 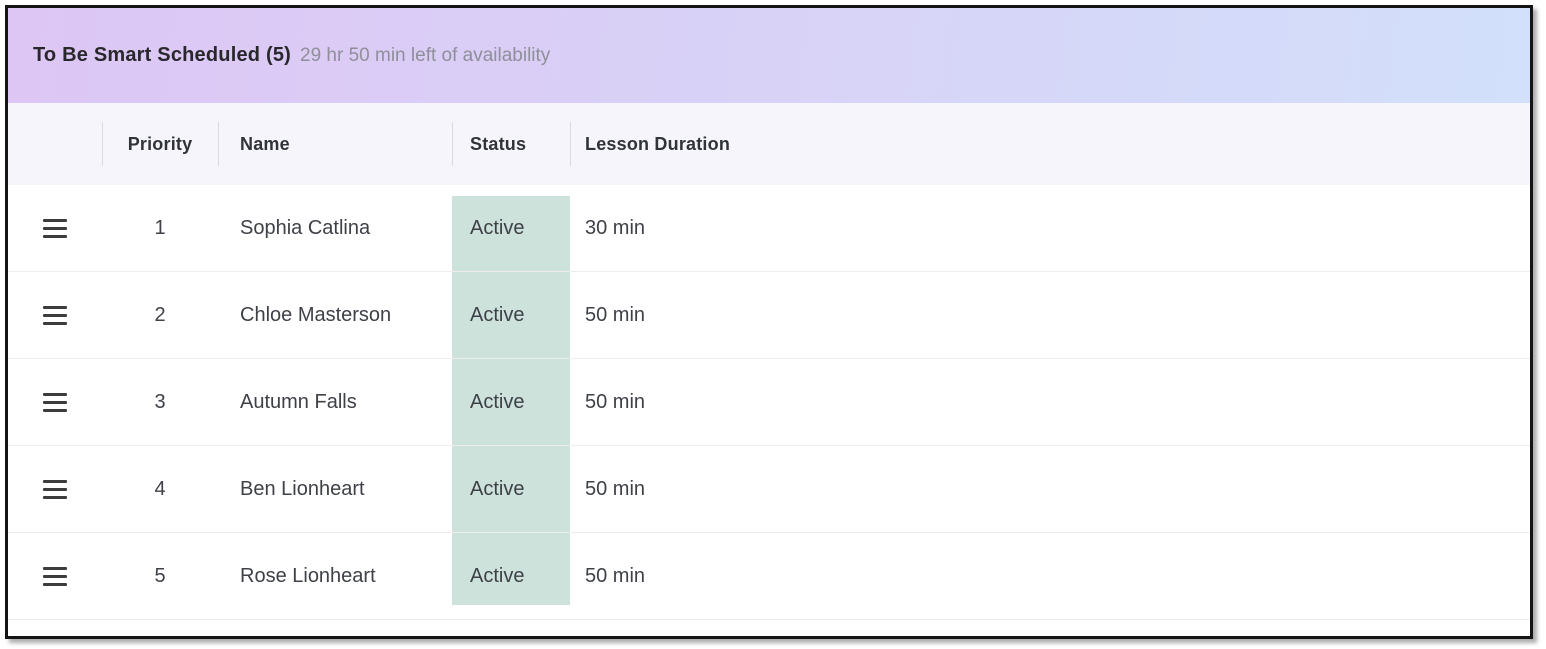 I want to click on table-row: 1 Sophia Catlina Active 30 min, so click(x=769, y=228).